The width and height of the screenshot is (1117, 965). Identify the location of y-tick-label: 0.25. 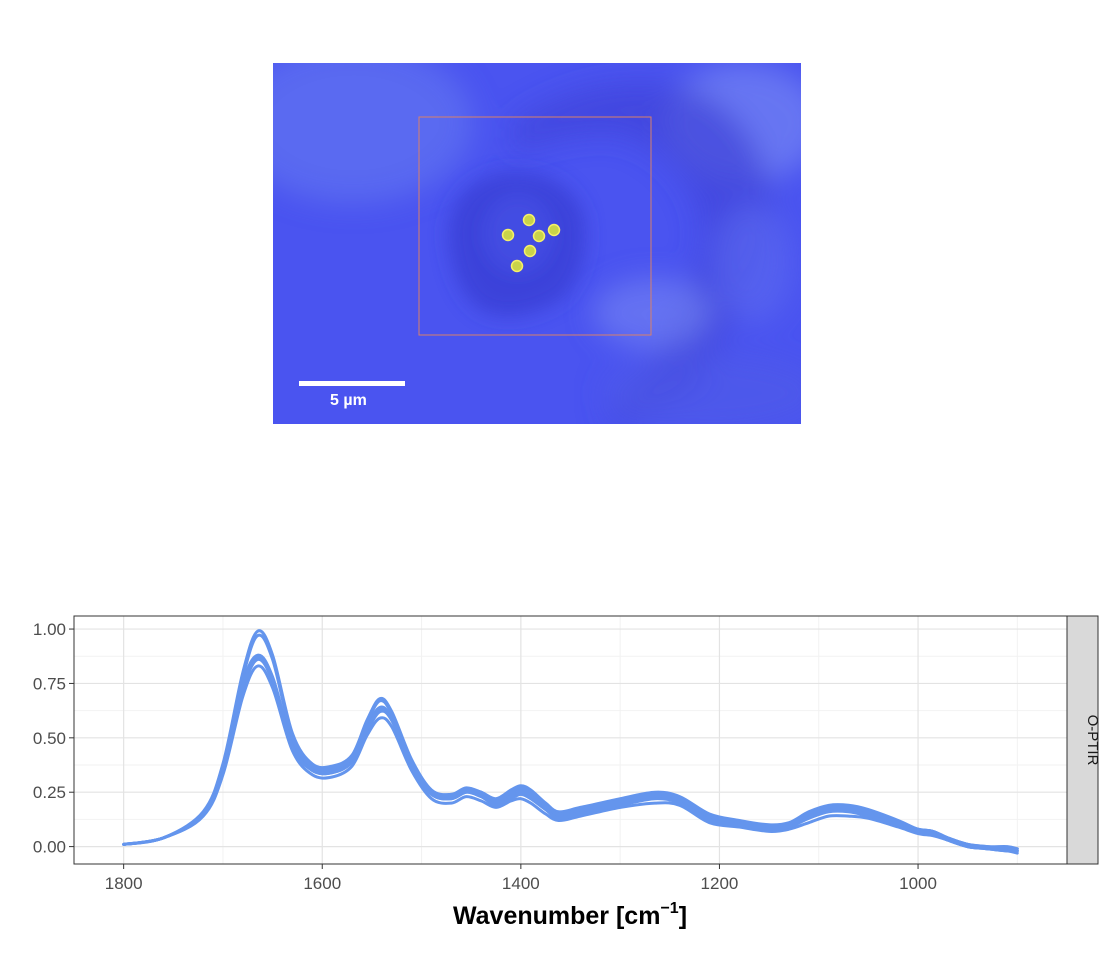
(49, 792).